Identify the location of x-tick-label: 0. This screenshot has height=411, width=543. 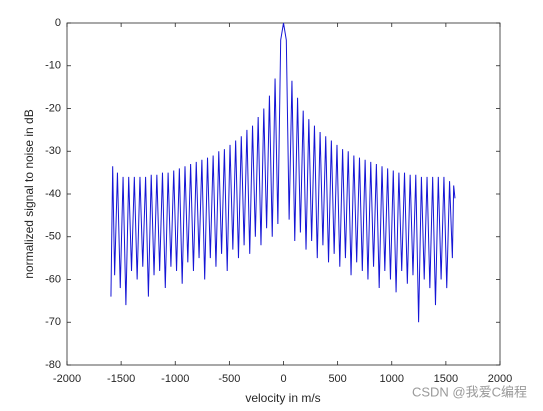
(283, 379).